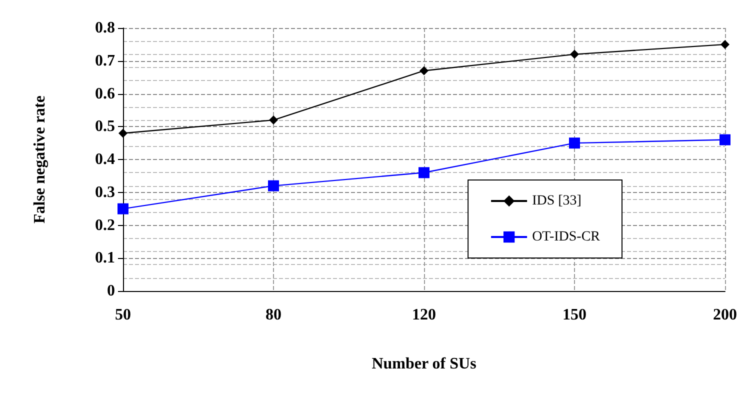 Image resolution: width=755 pixels, height=401 pixels. What do you see at coordinates (105, 225) in the screenshot?
I see `y-tick-label: 0.2` at bounding box center [105, 225].